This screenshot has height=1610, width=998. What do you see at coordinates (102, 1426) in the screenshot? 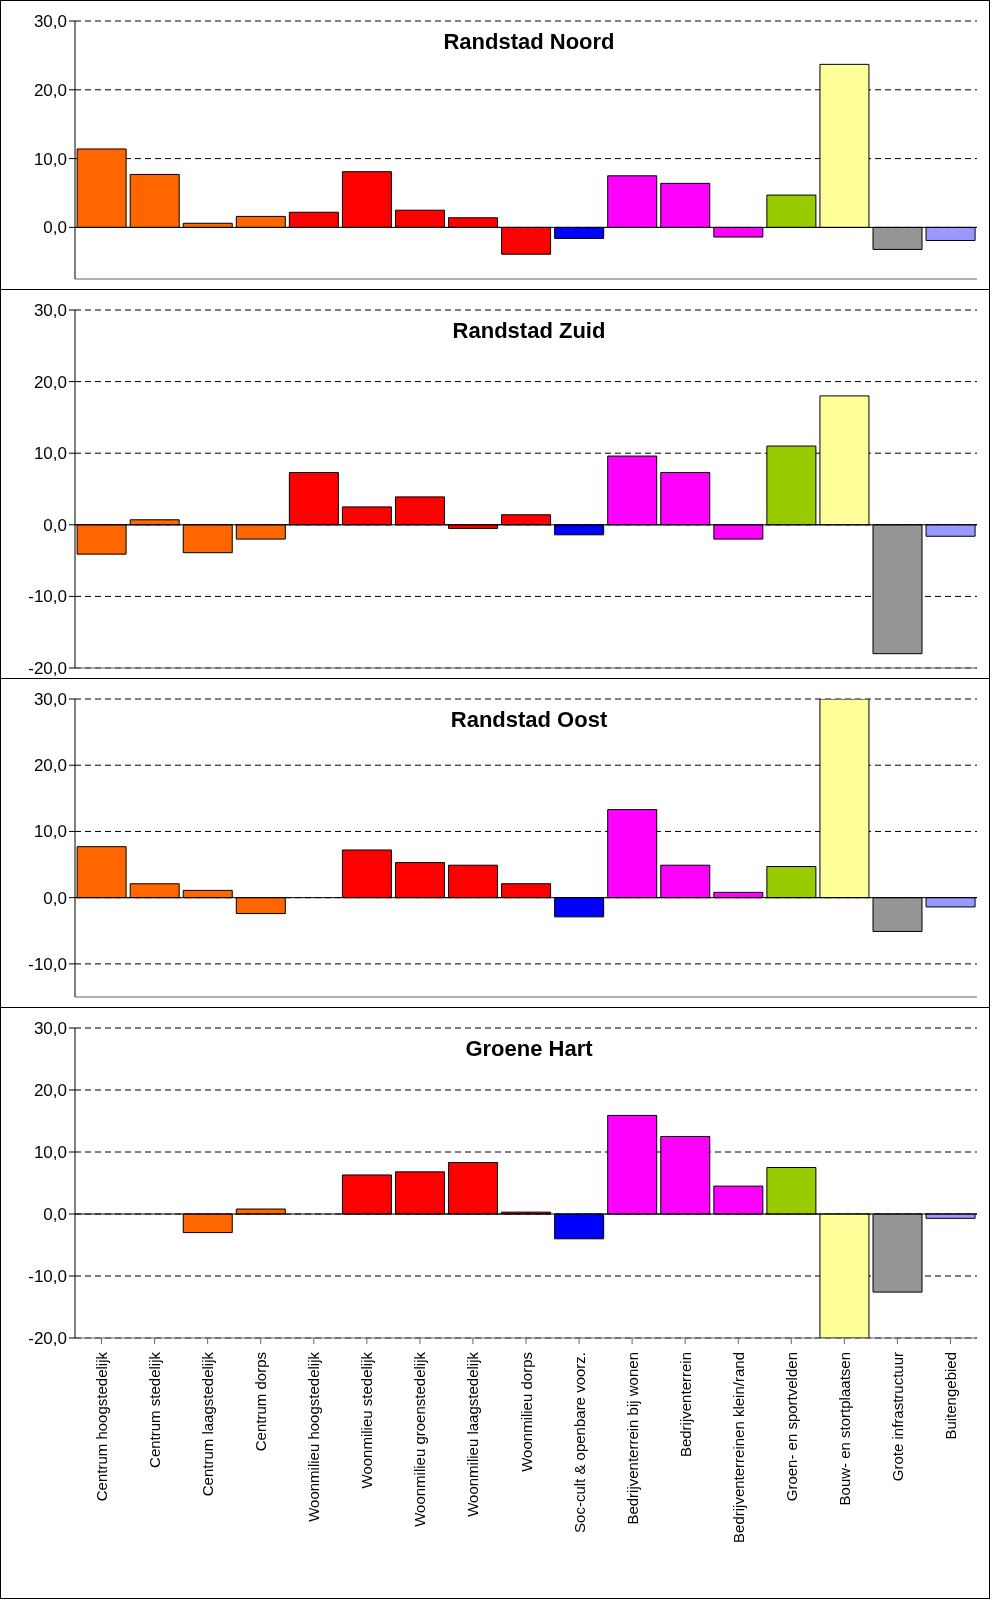
I see `x-tick-label: Centrum hoogstedelijk` at bounding box center [102, 1426].